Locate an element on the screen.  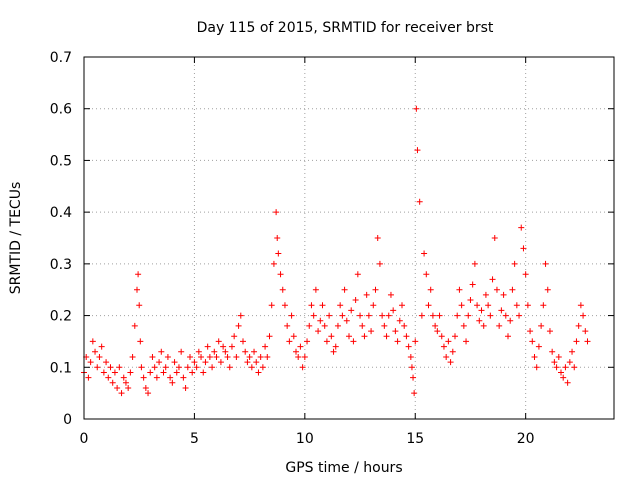
x-tick-label: 20 is located at coordinates (526, 439).